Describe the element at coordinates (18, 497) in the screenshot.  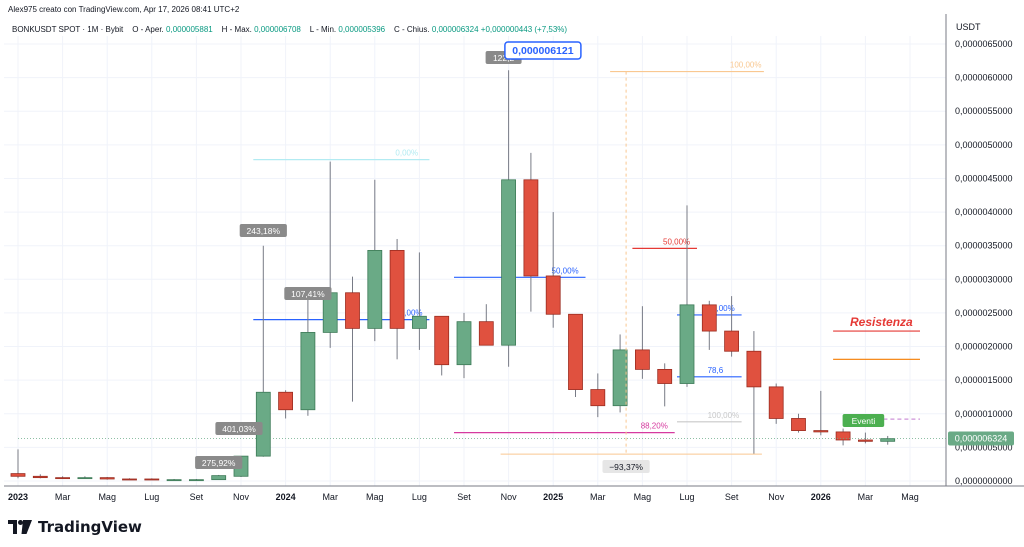
I see `x-tick-label: 2023` at that location.